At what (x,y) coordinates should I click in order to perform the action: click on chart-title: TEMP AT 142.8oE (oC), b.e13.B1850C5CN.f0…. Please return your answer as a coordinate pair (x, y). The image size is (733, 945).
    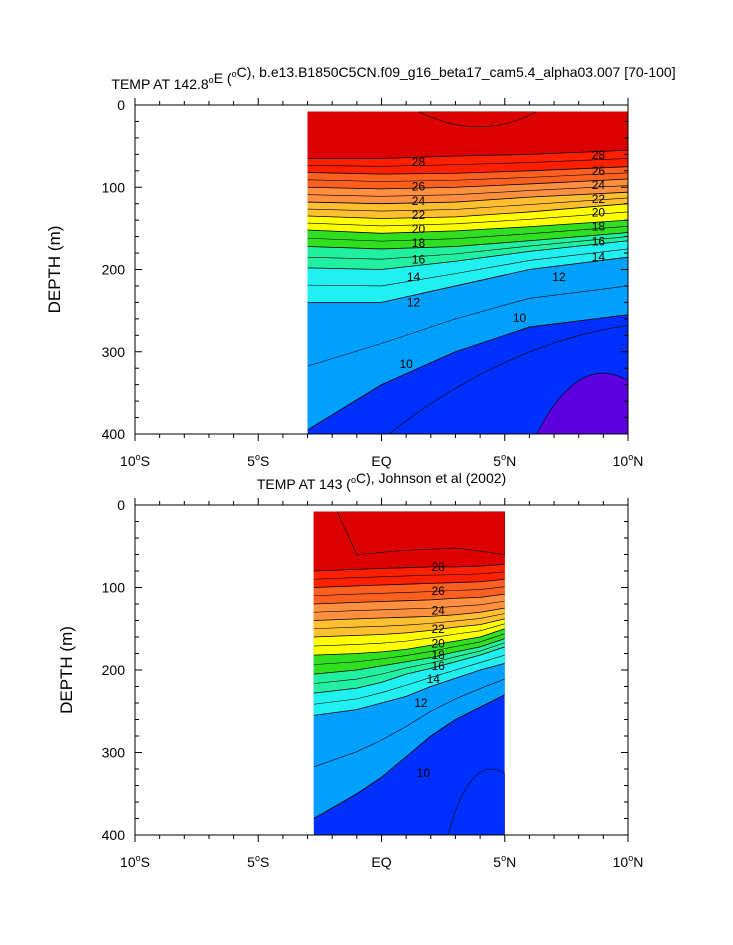
    Looking at the image, I should click on (393, 78).